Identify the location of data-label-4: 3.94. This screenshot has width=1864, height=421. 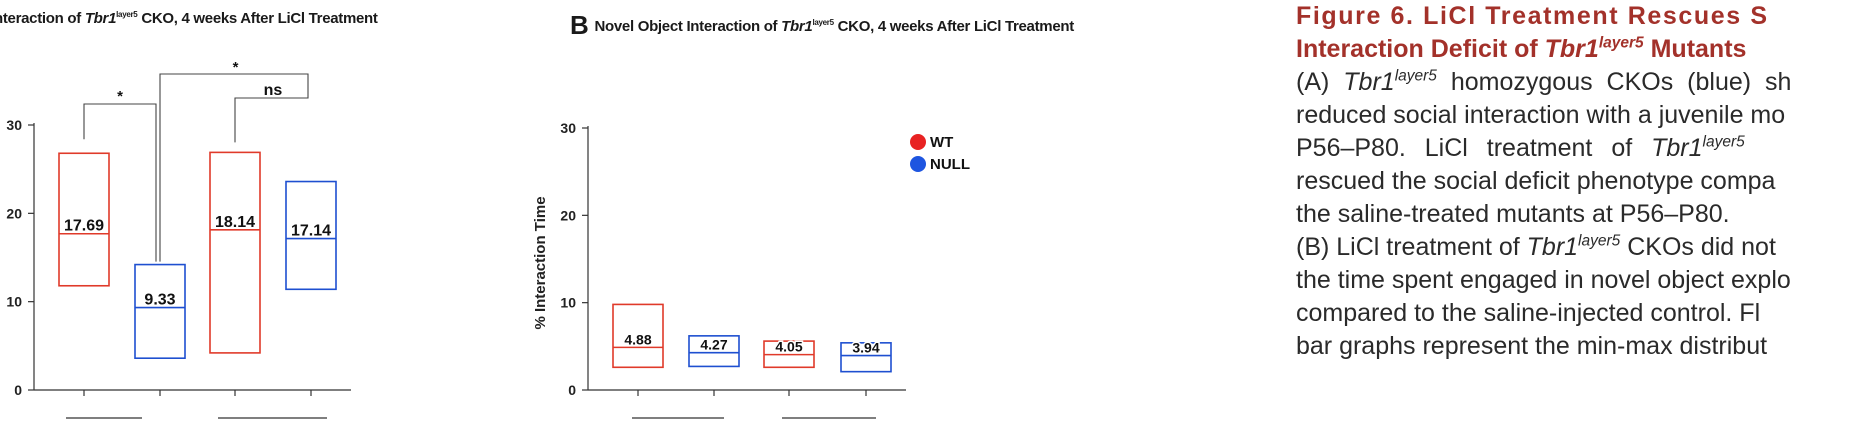
(865, 348).